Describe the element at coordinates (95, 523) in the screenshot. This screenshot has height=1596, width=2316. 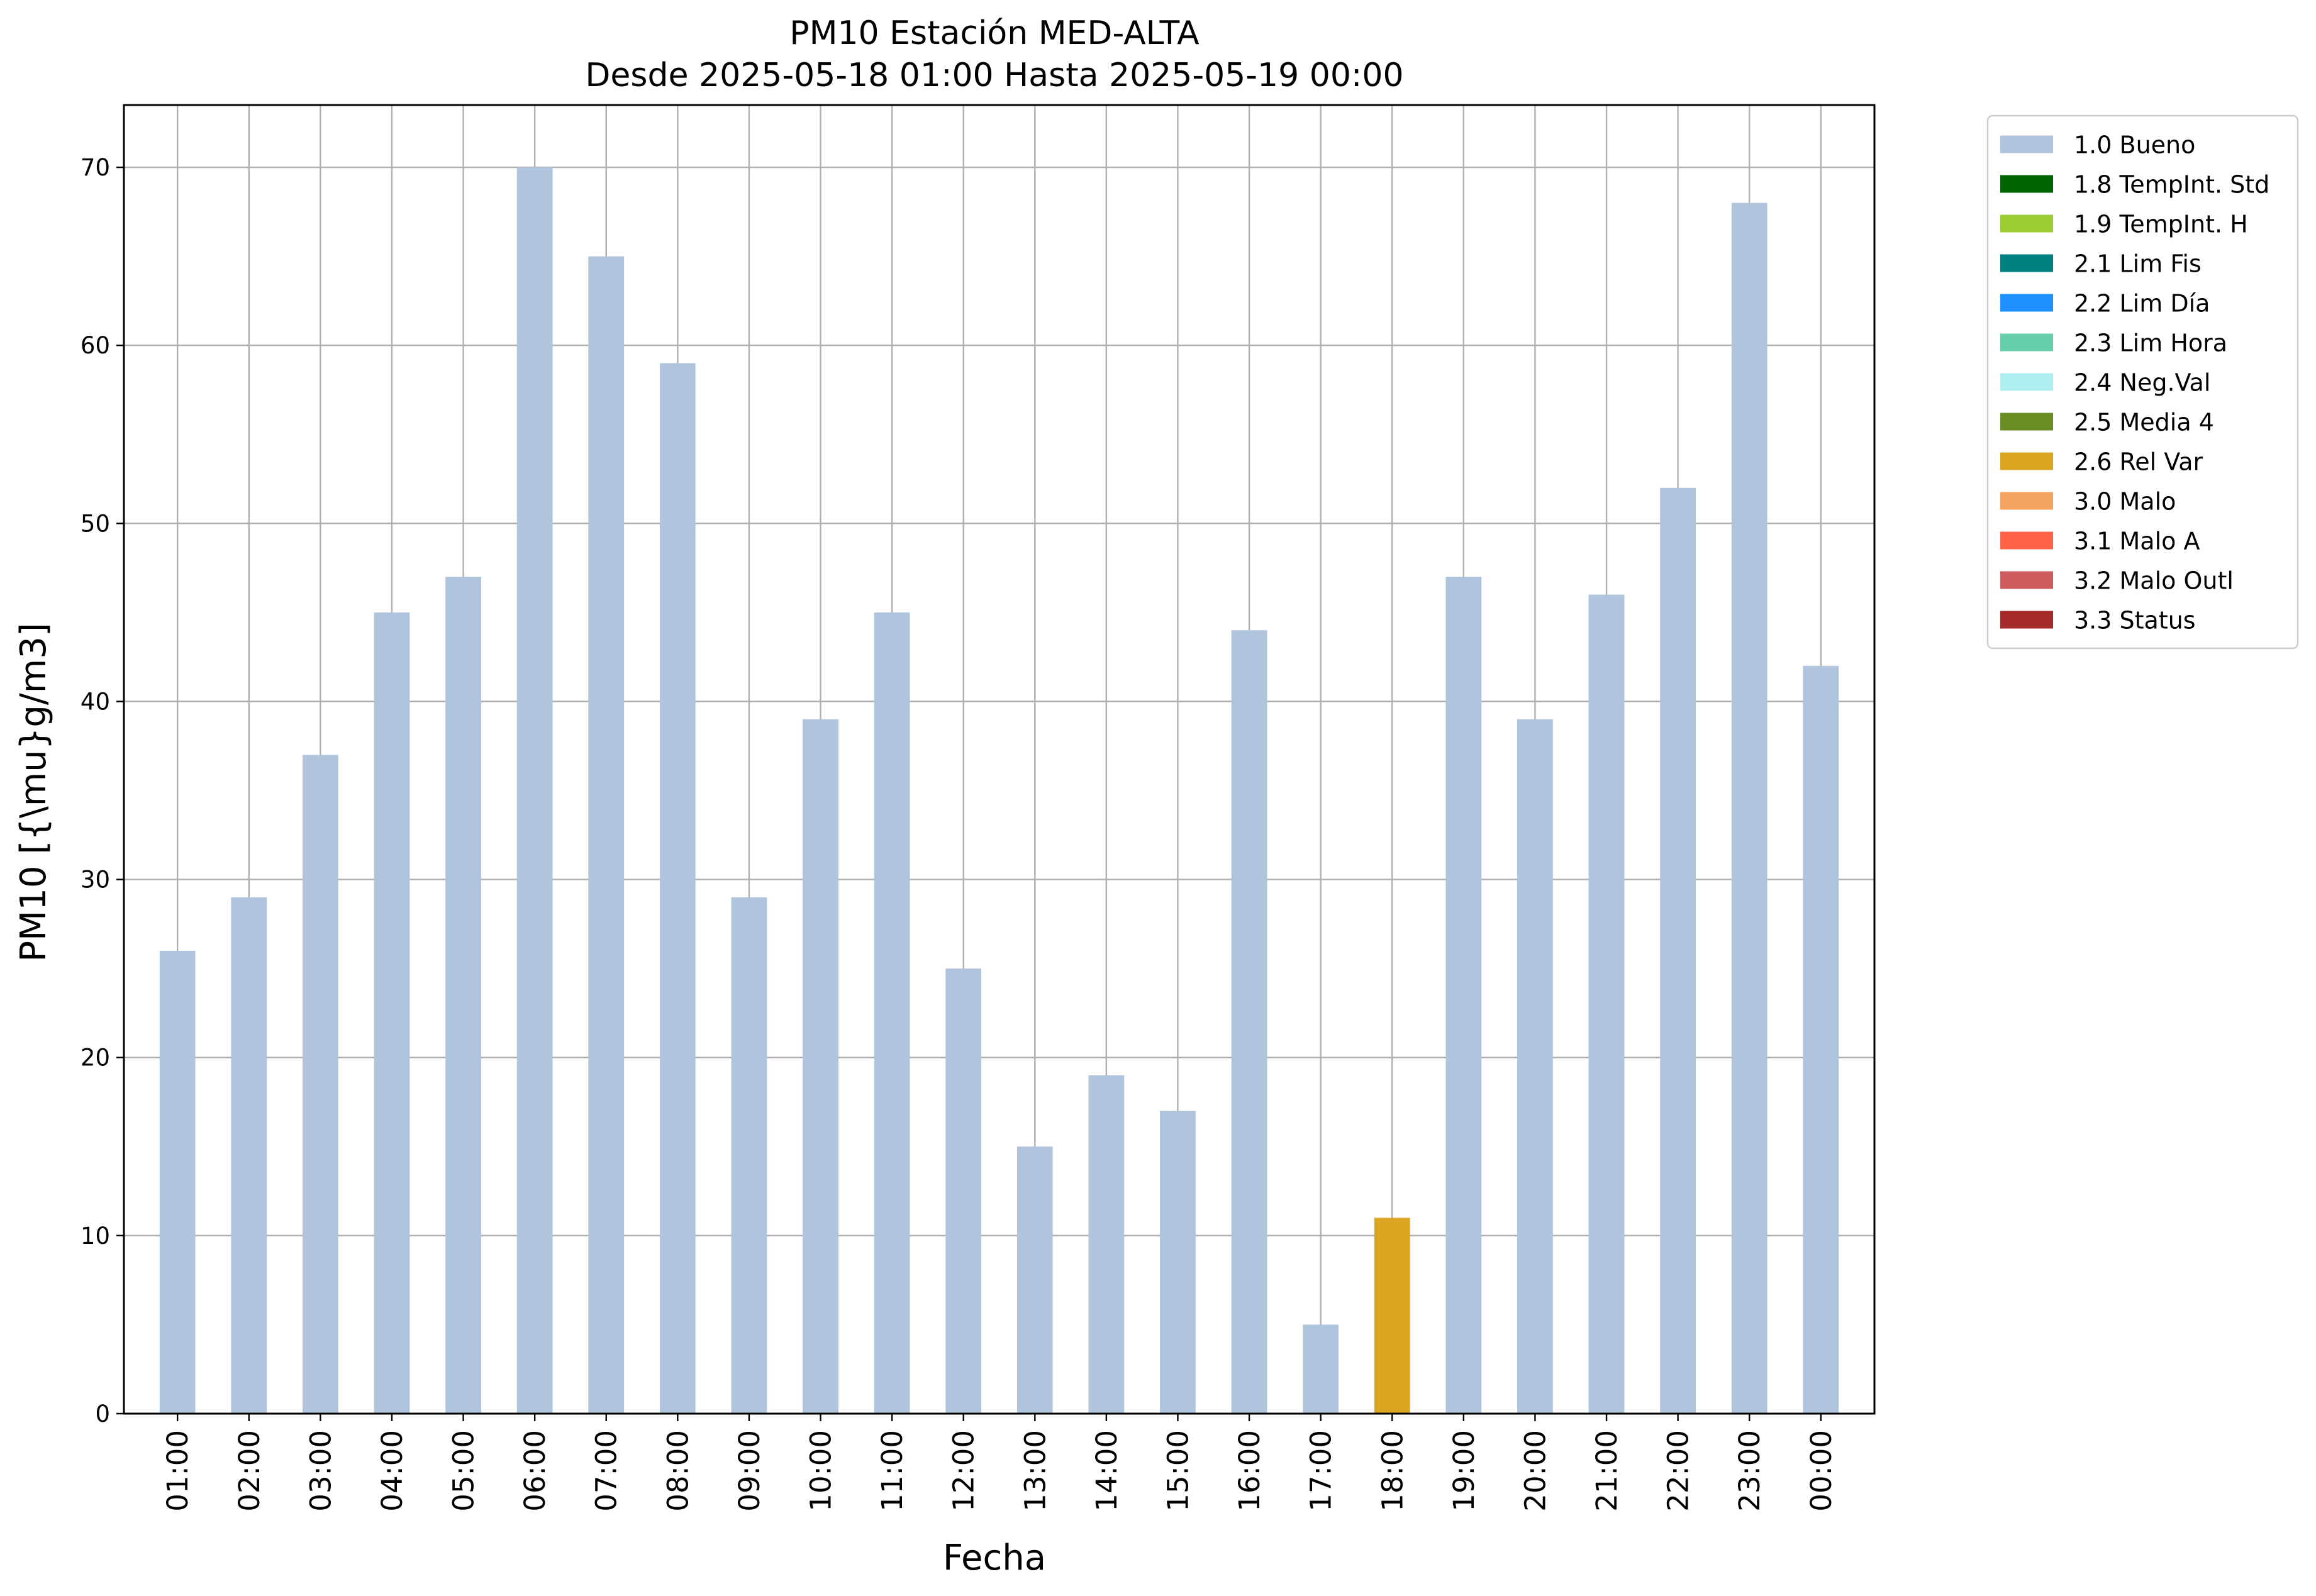
I see `y-tick-label: 50` at that location.